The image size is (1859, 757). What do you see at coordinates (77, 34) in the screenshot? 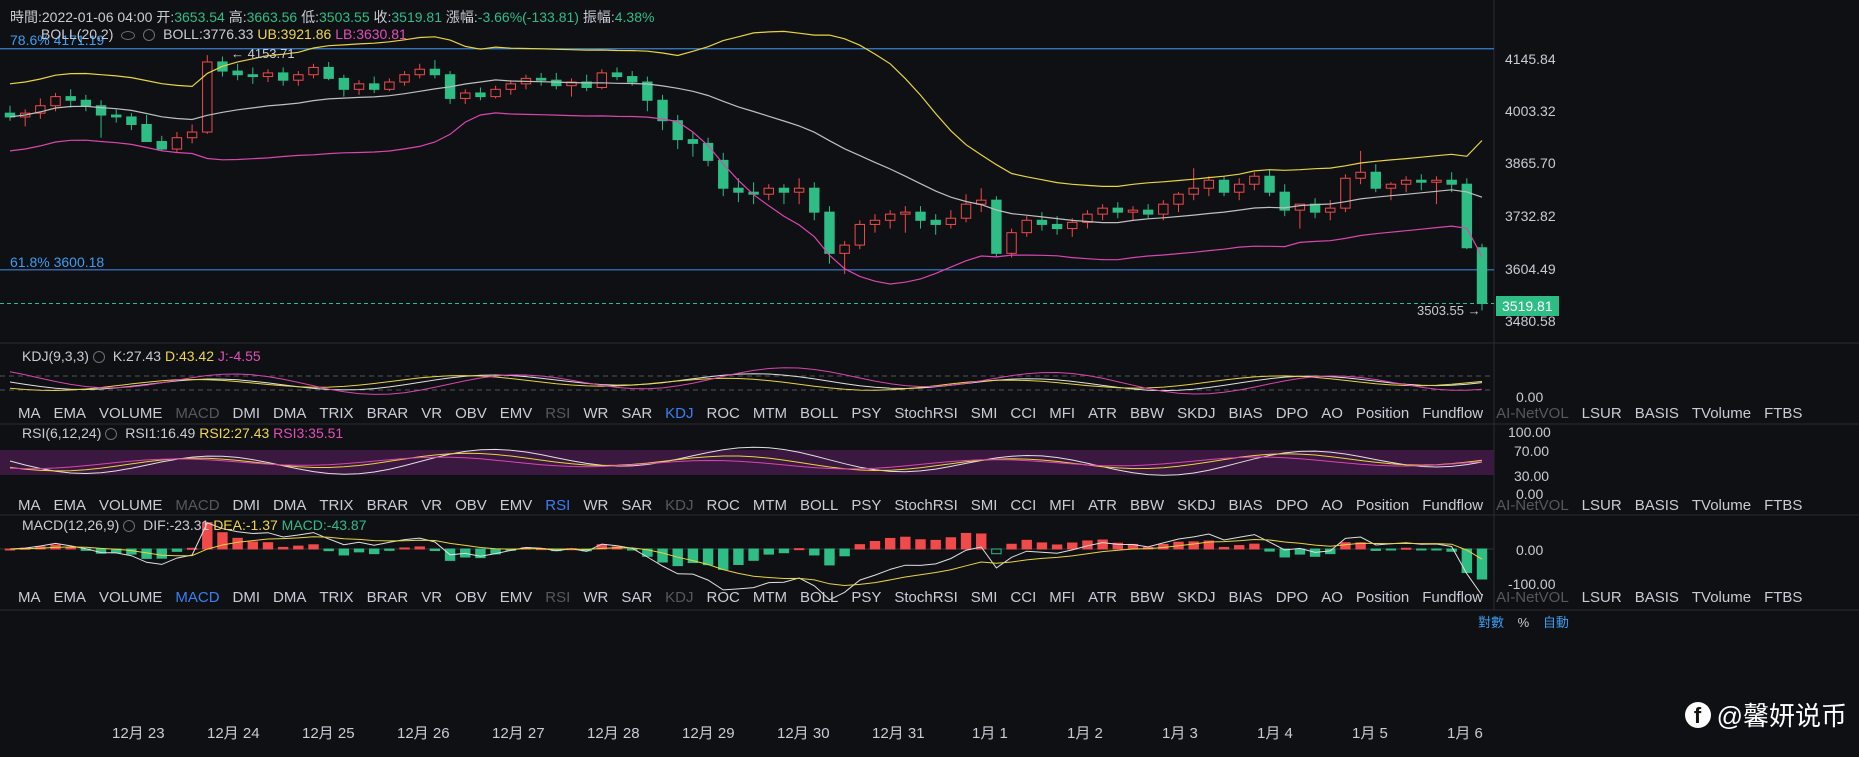
I see `boll-name: BOLL(20,2)` at bounding box center [77, 34].